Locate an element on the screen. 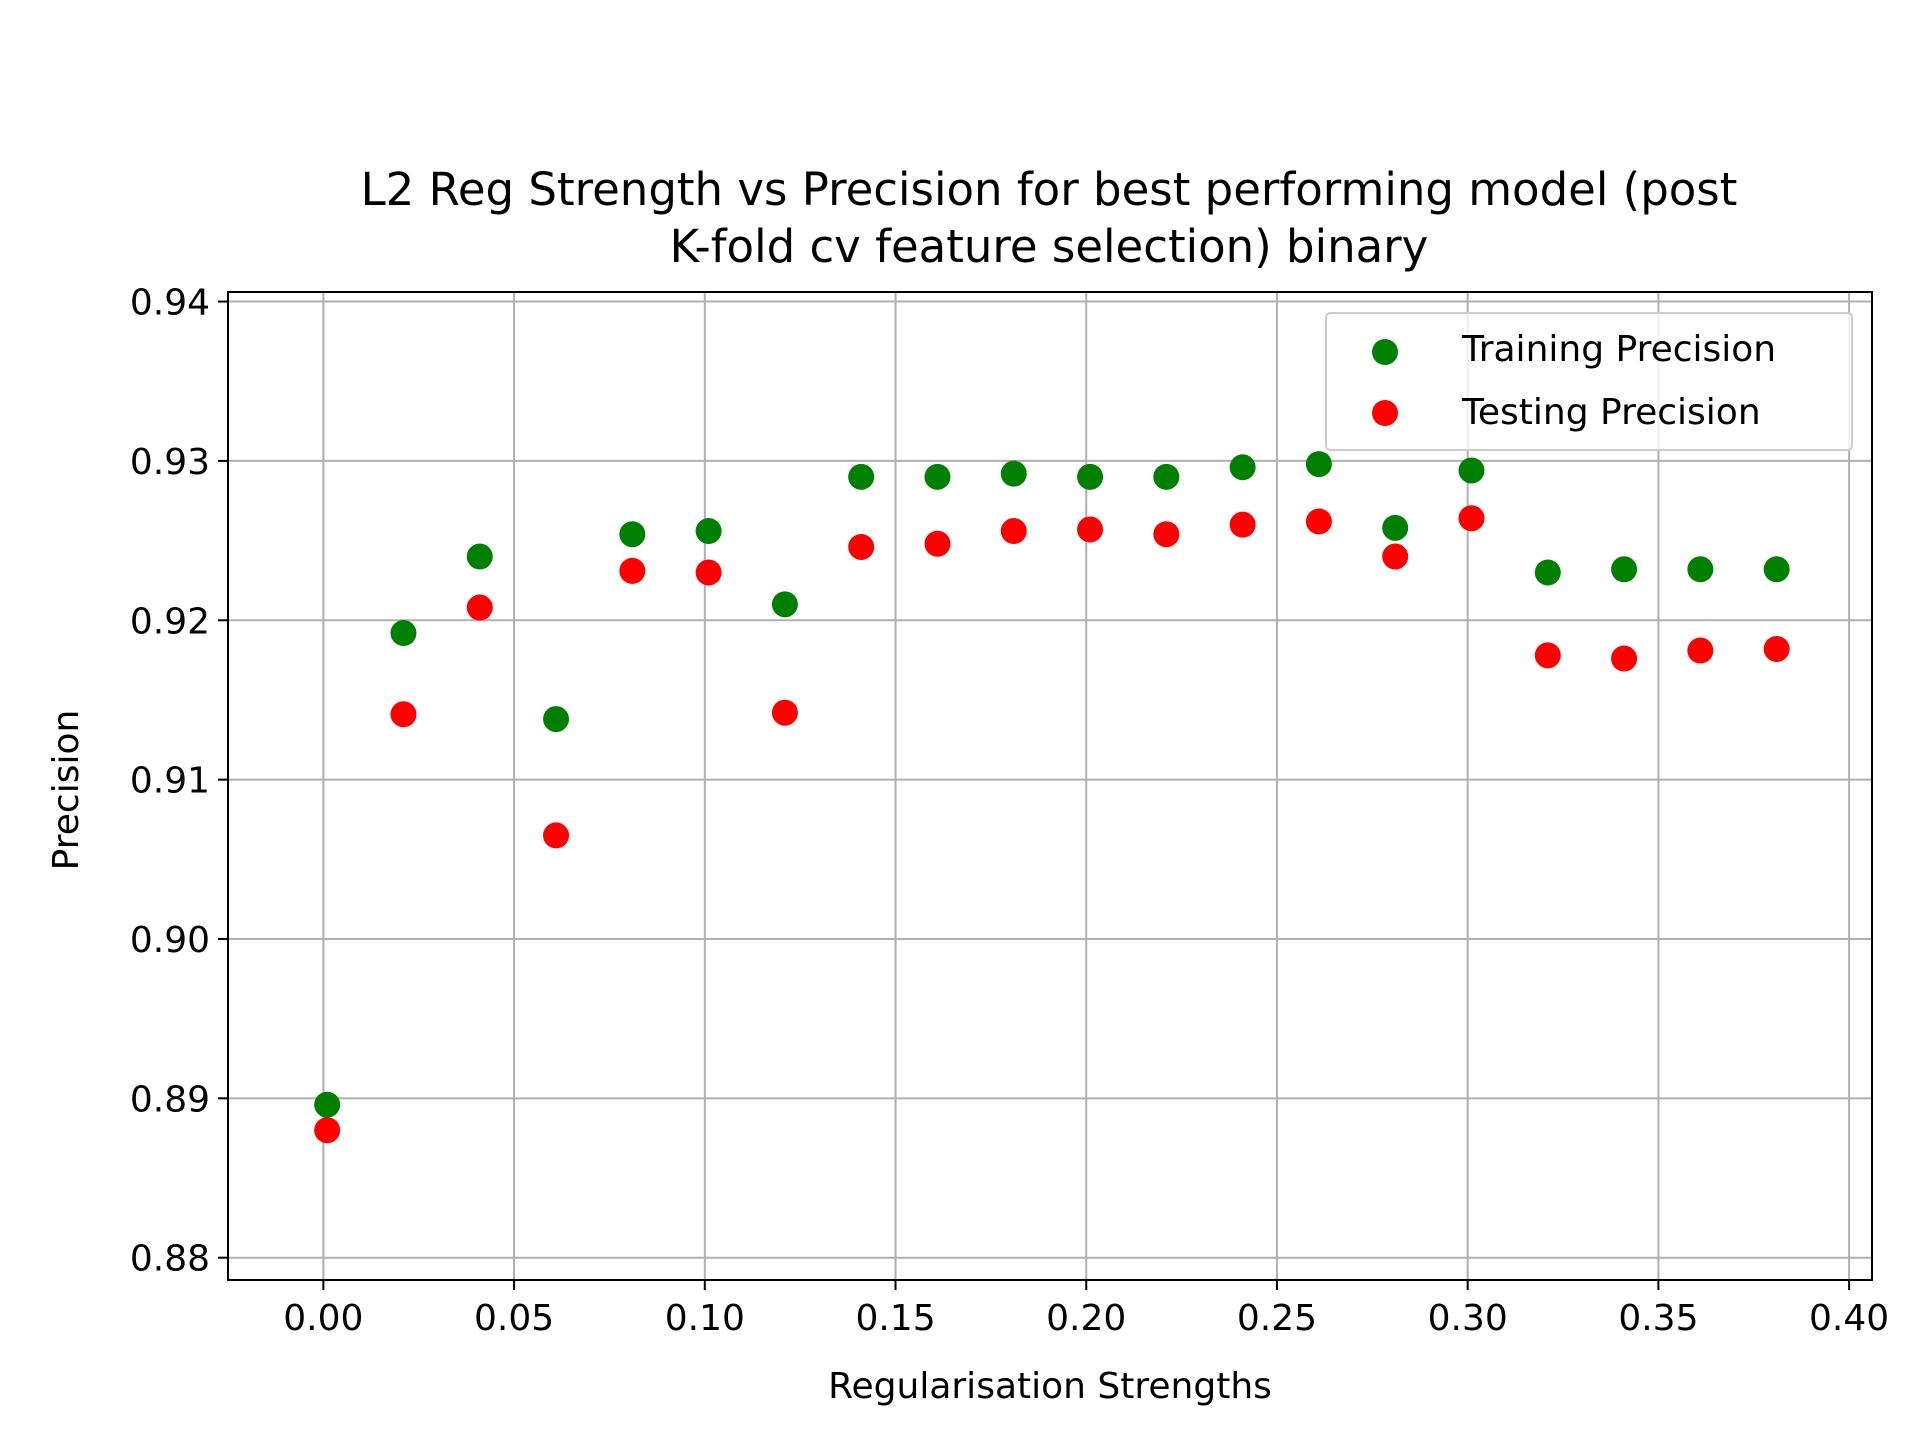 This screenshot has height=1444, width=1920. x-tick-label: 0.20 is located at coordinates (1086, 1318).